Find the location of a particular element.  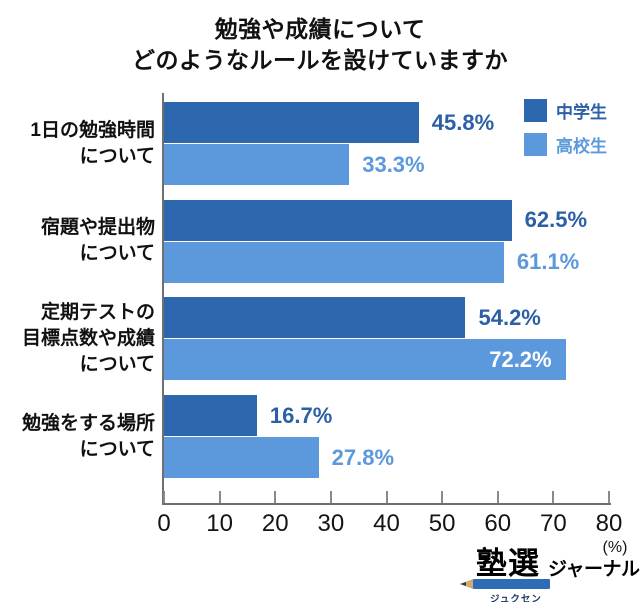

category-label: 1日の勉強時間について is located at coordinates (92, 144).